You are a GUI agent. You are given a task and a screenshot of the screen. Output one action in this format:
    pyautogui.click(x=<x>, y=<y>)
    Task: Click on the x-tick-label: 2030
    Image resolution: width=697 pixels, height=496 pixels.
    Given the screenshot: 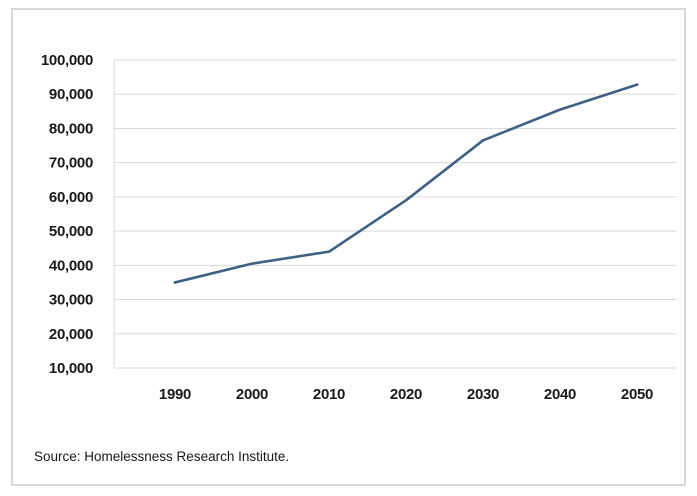 What is the action you would take?
    pyautogui.click(x=483, y=394)
    